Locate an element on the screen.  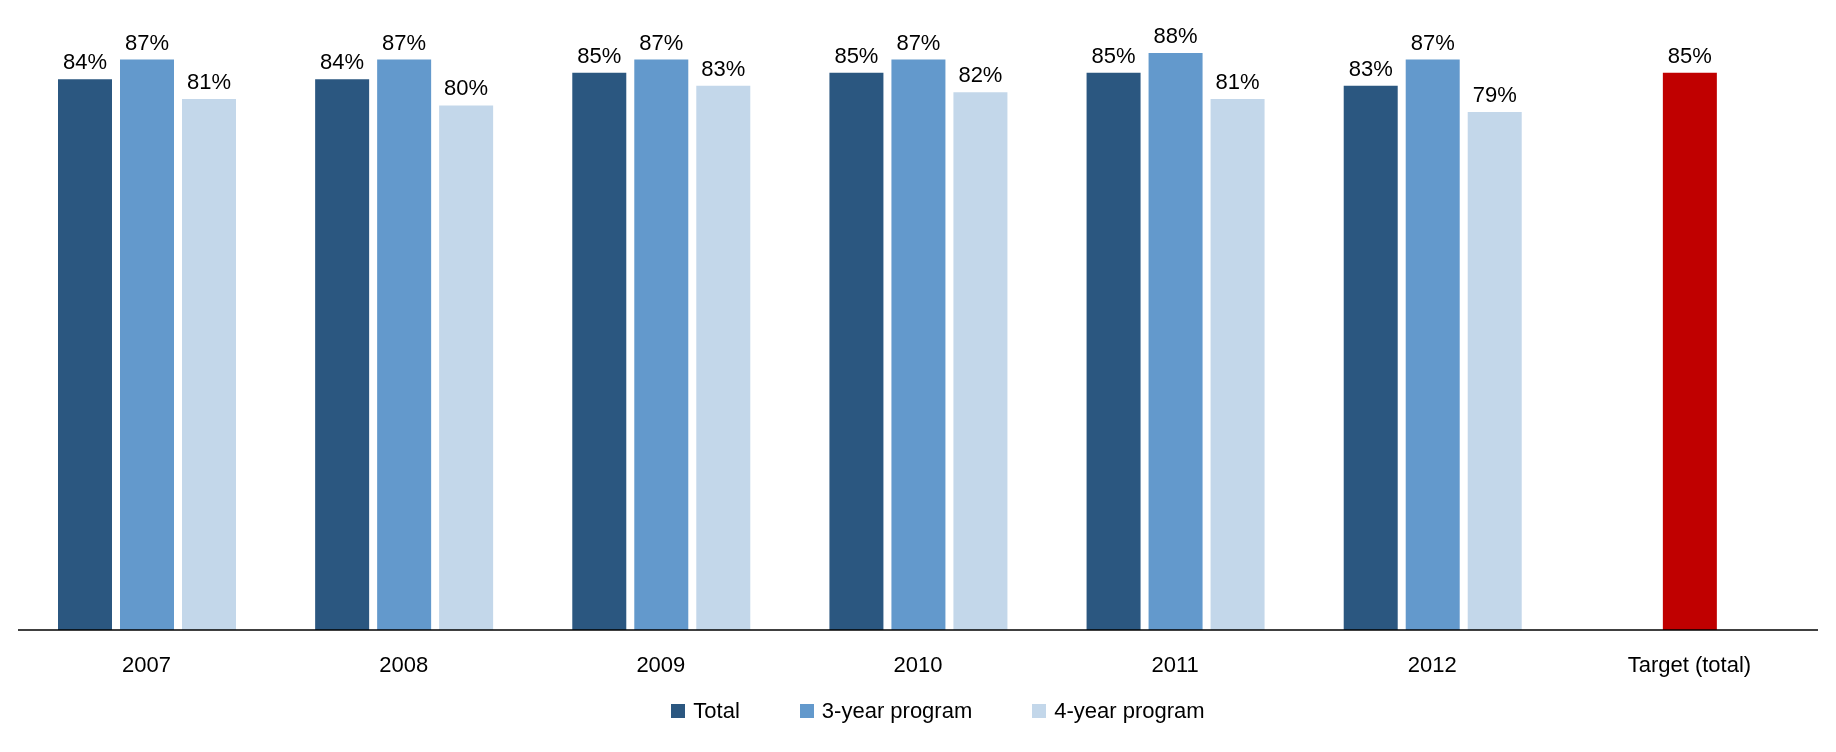
x-tick-label: 2011 is located at coordinates (1175, 664).